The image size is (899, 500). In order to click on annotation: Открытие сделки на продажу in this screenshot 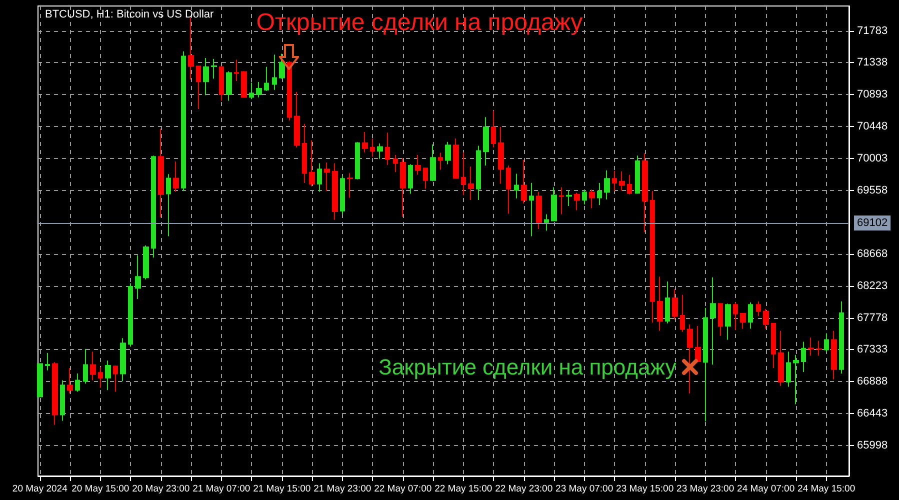, I will do `click(419, 22)`.